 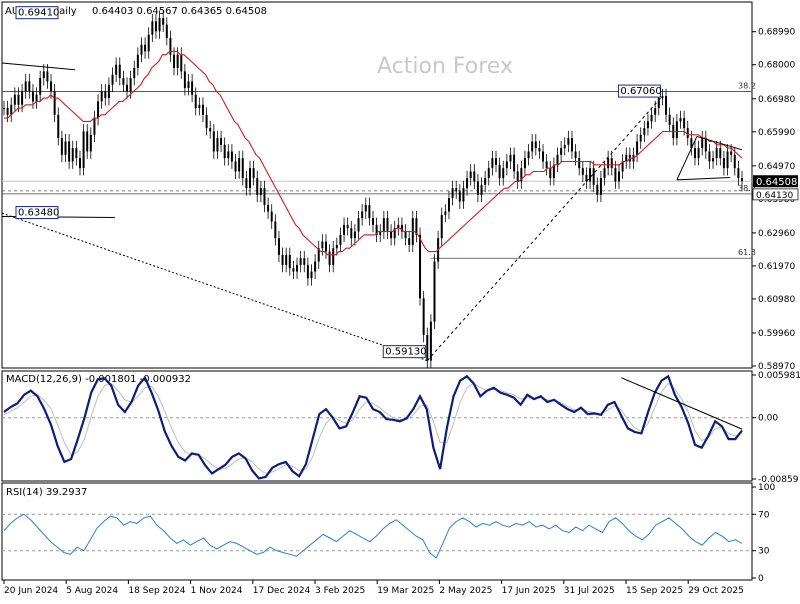 What do you see at coordinates (156, 591) in the screenshot?
I see `x-tick-label: 18 Sep 2024` at bounding box center [156, 591].